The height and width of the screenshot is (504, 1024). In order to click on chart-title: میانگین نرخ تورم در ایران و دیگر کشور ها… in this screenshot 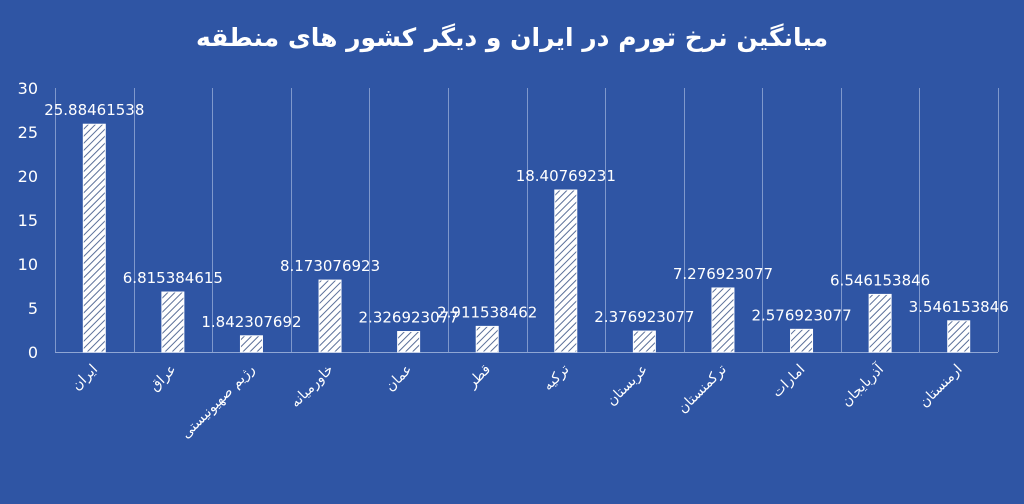, I will do `click(512, 38)`.